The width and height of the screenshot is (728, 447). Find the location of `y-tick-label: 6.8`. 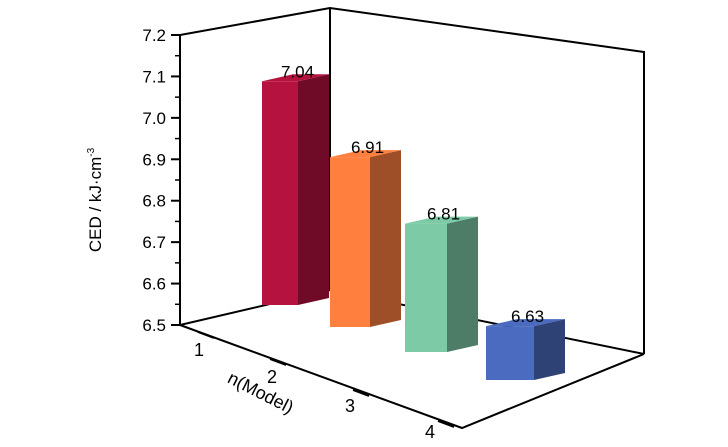

y-tick-label: 6.8 is located at coordinates (154, 201).